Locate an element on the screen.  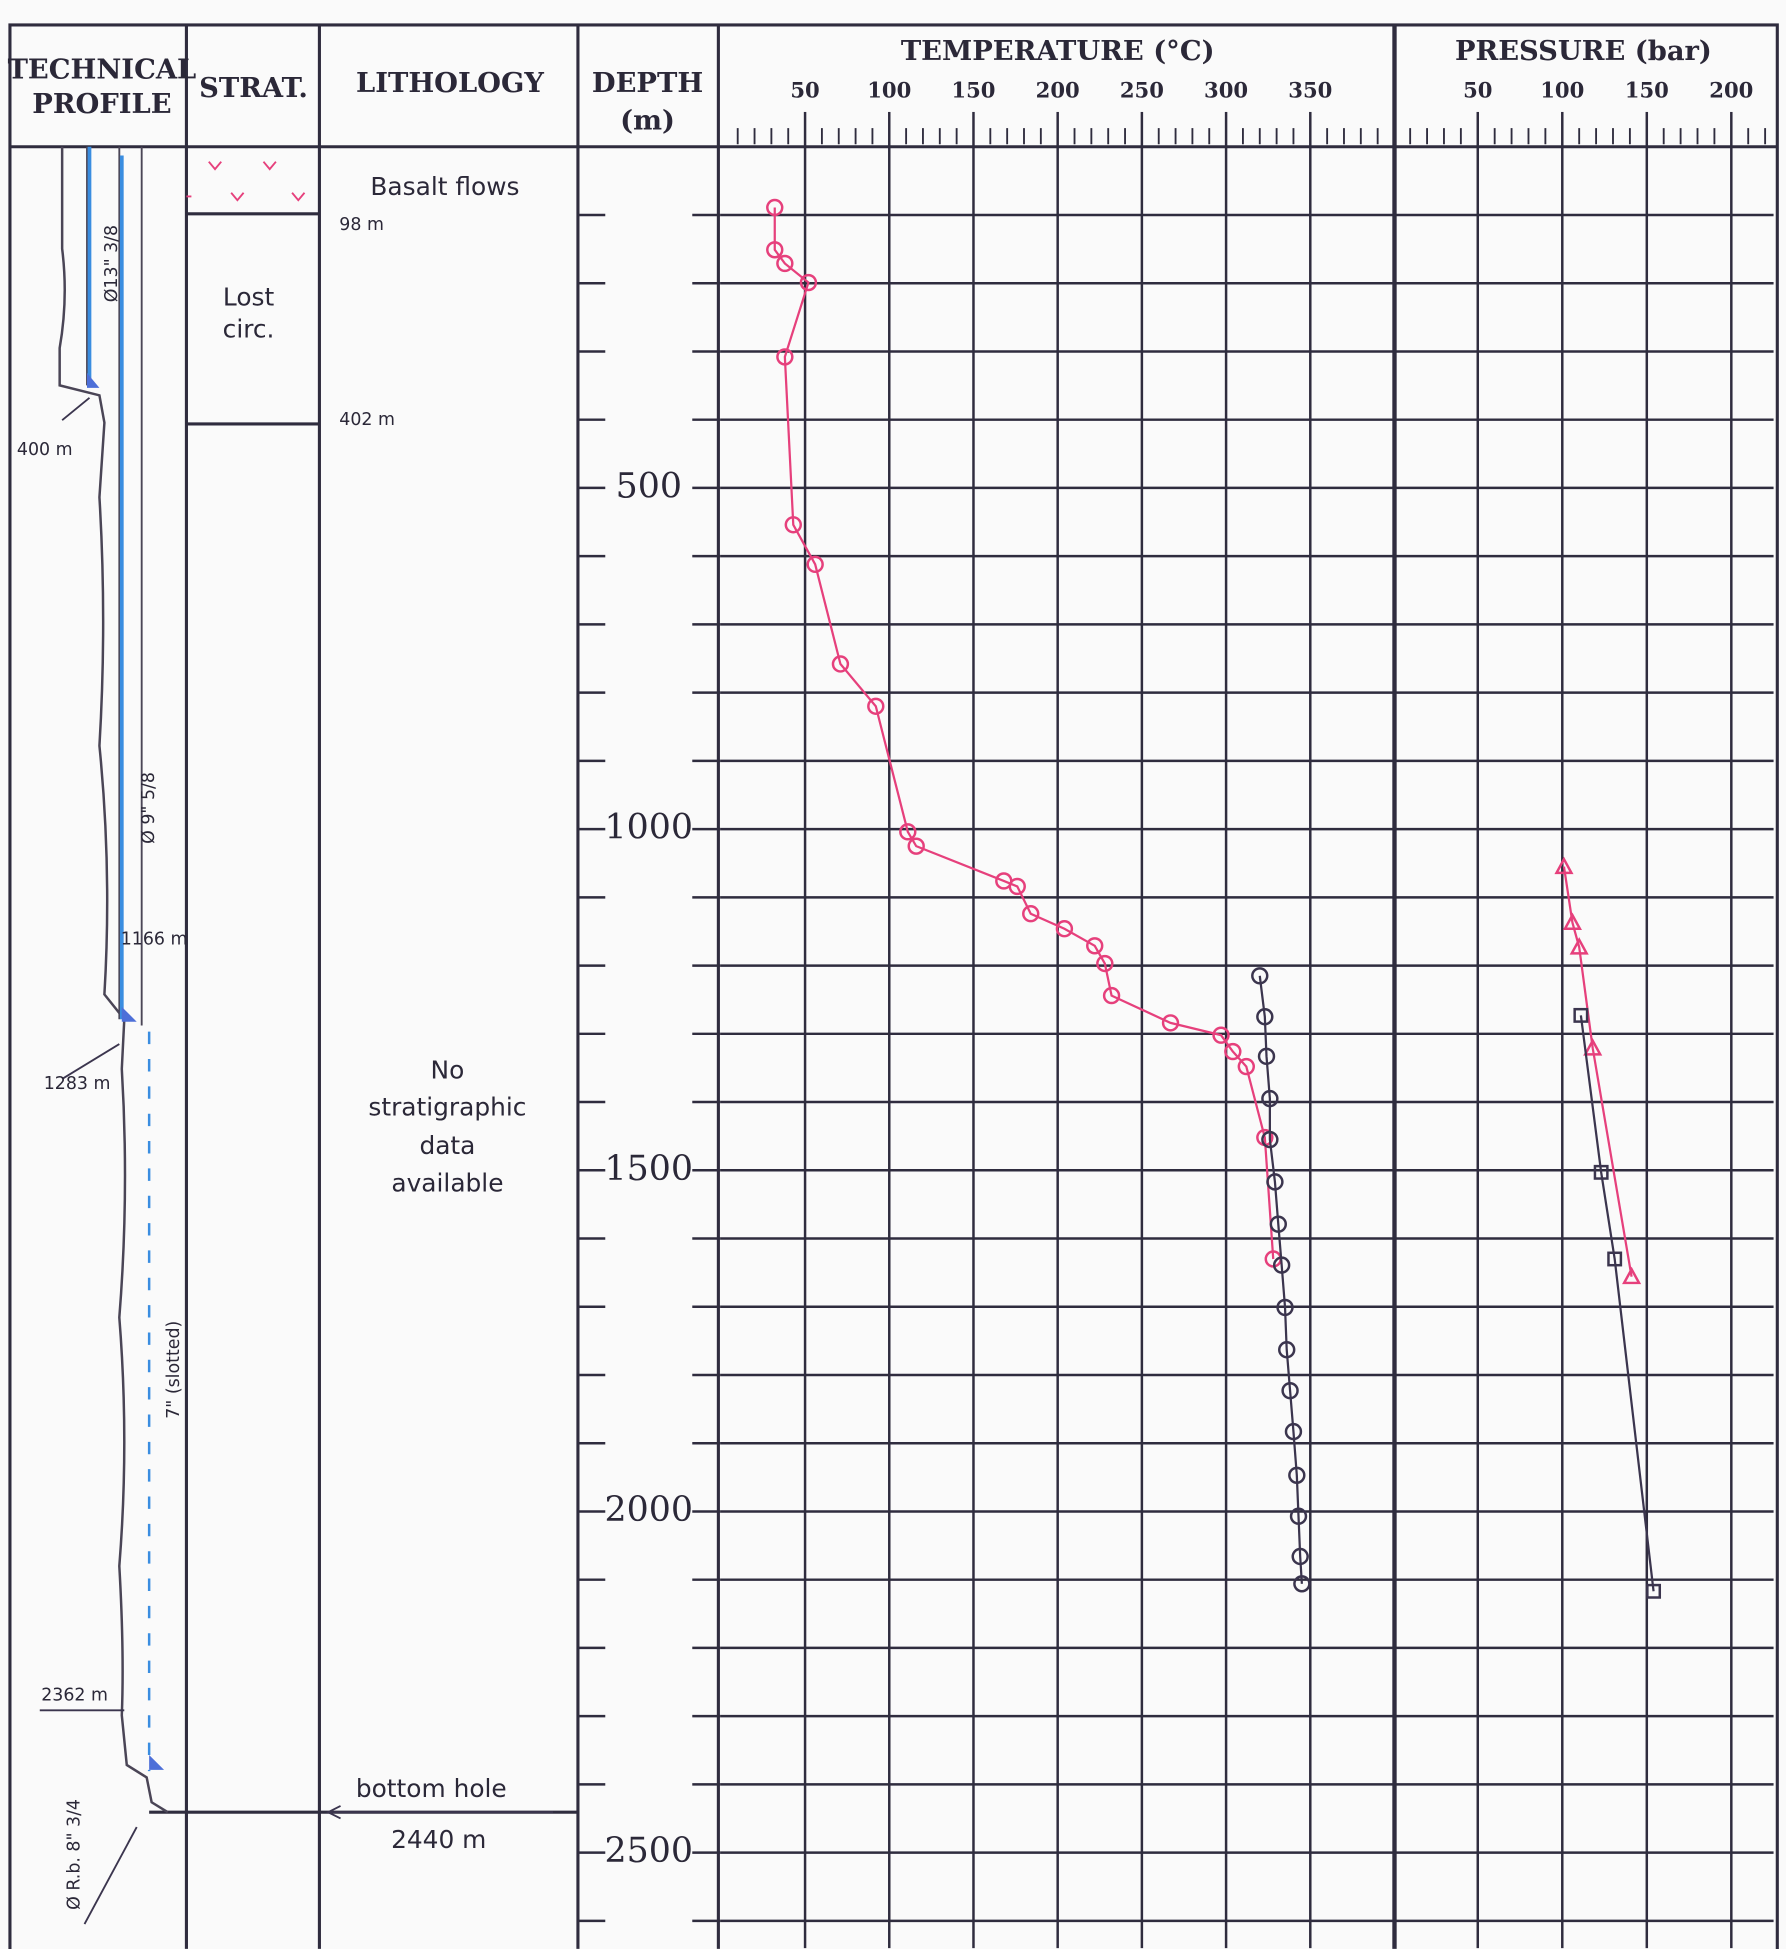
depth-label: 1166 m is located at coordinates (154, 940).